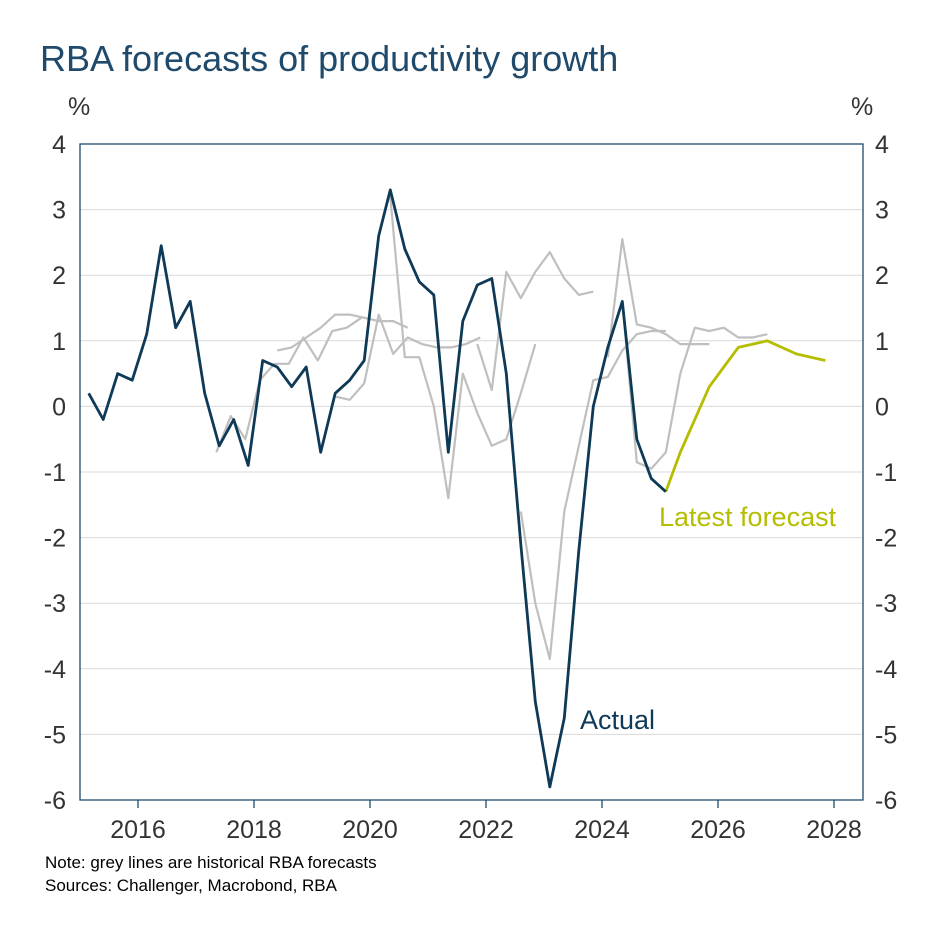 Image resolution: width=943 pixels, height=943 pixels. What do you see at coordinates (882, 342) in the screenshot?
I see `y-tick-label-right: 1` at bounding box center [882, 342].